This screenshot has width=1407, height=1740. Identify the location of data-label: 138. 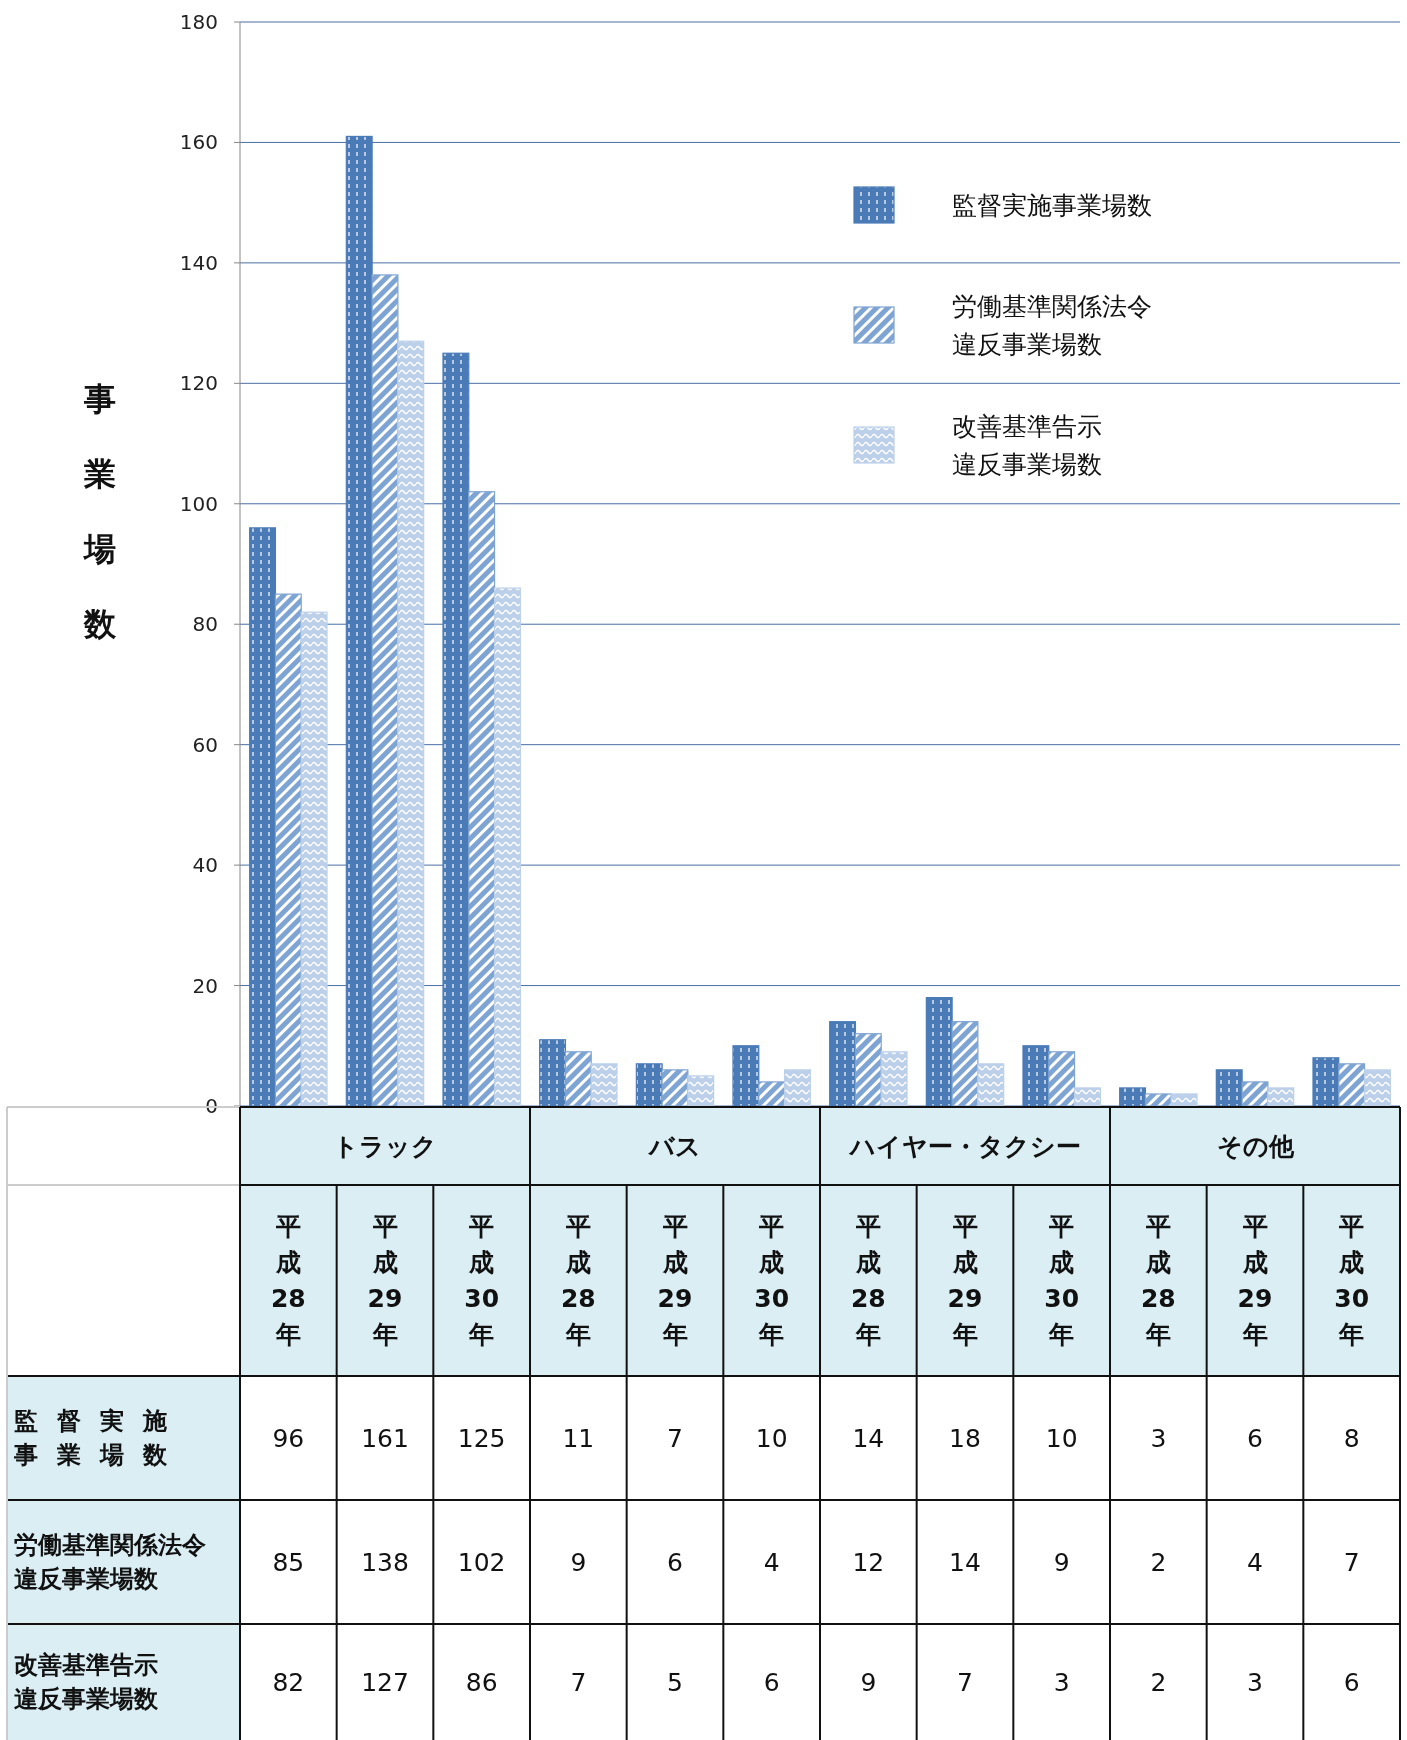
(385, 1562).